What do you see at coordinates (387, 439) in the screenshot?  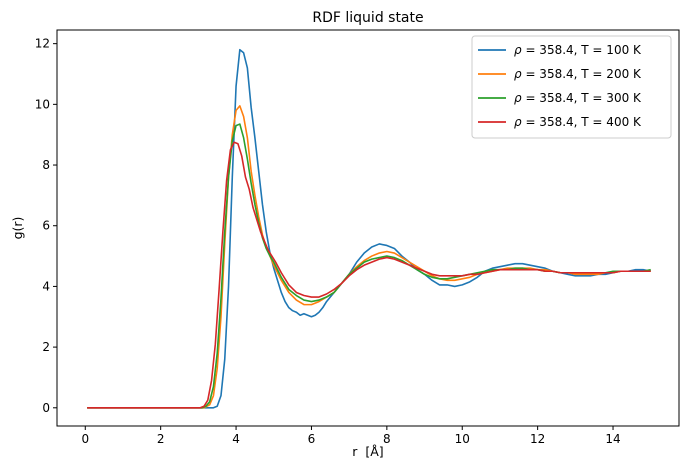 I see `x-tick-label: 8` at bounding box center [387, 439].